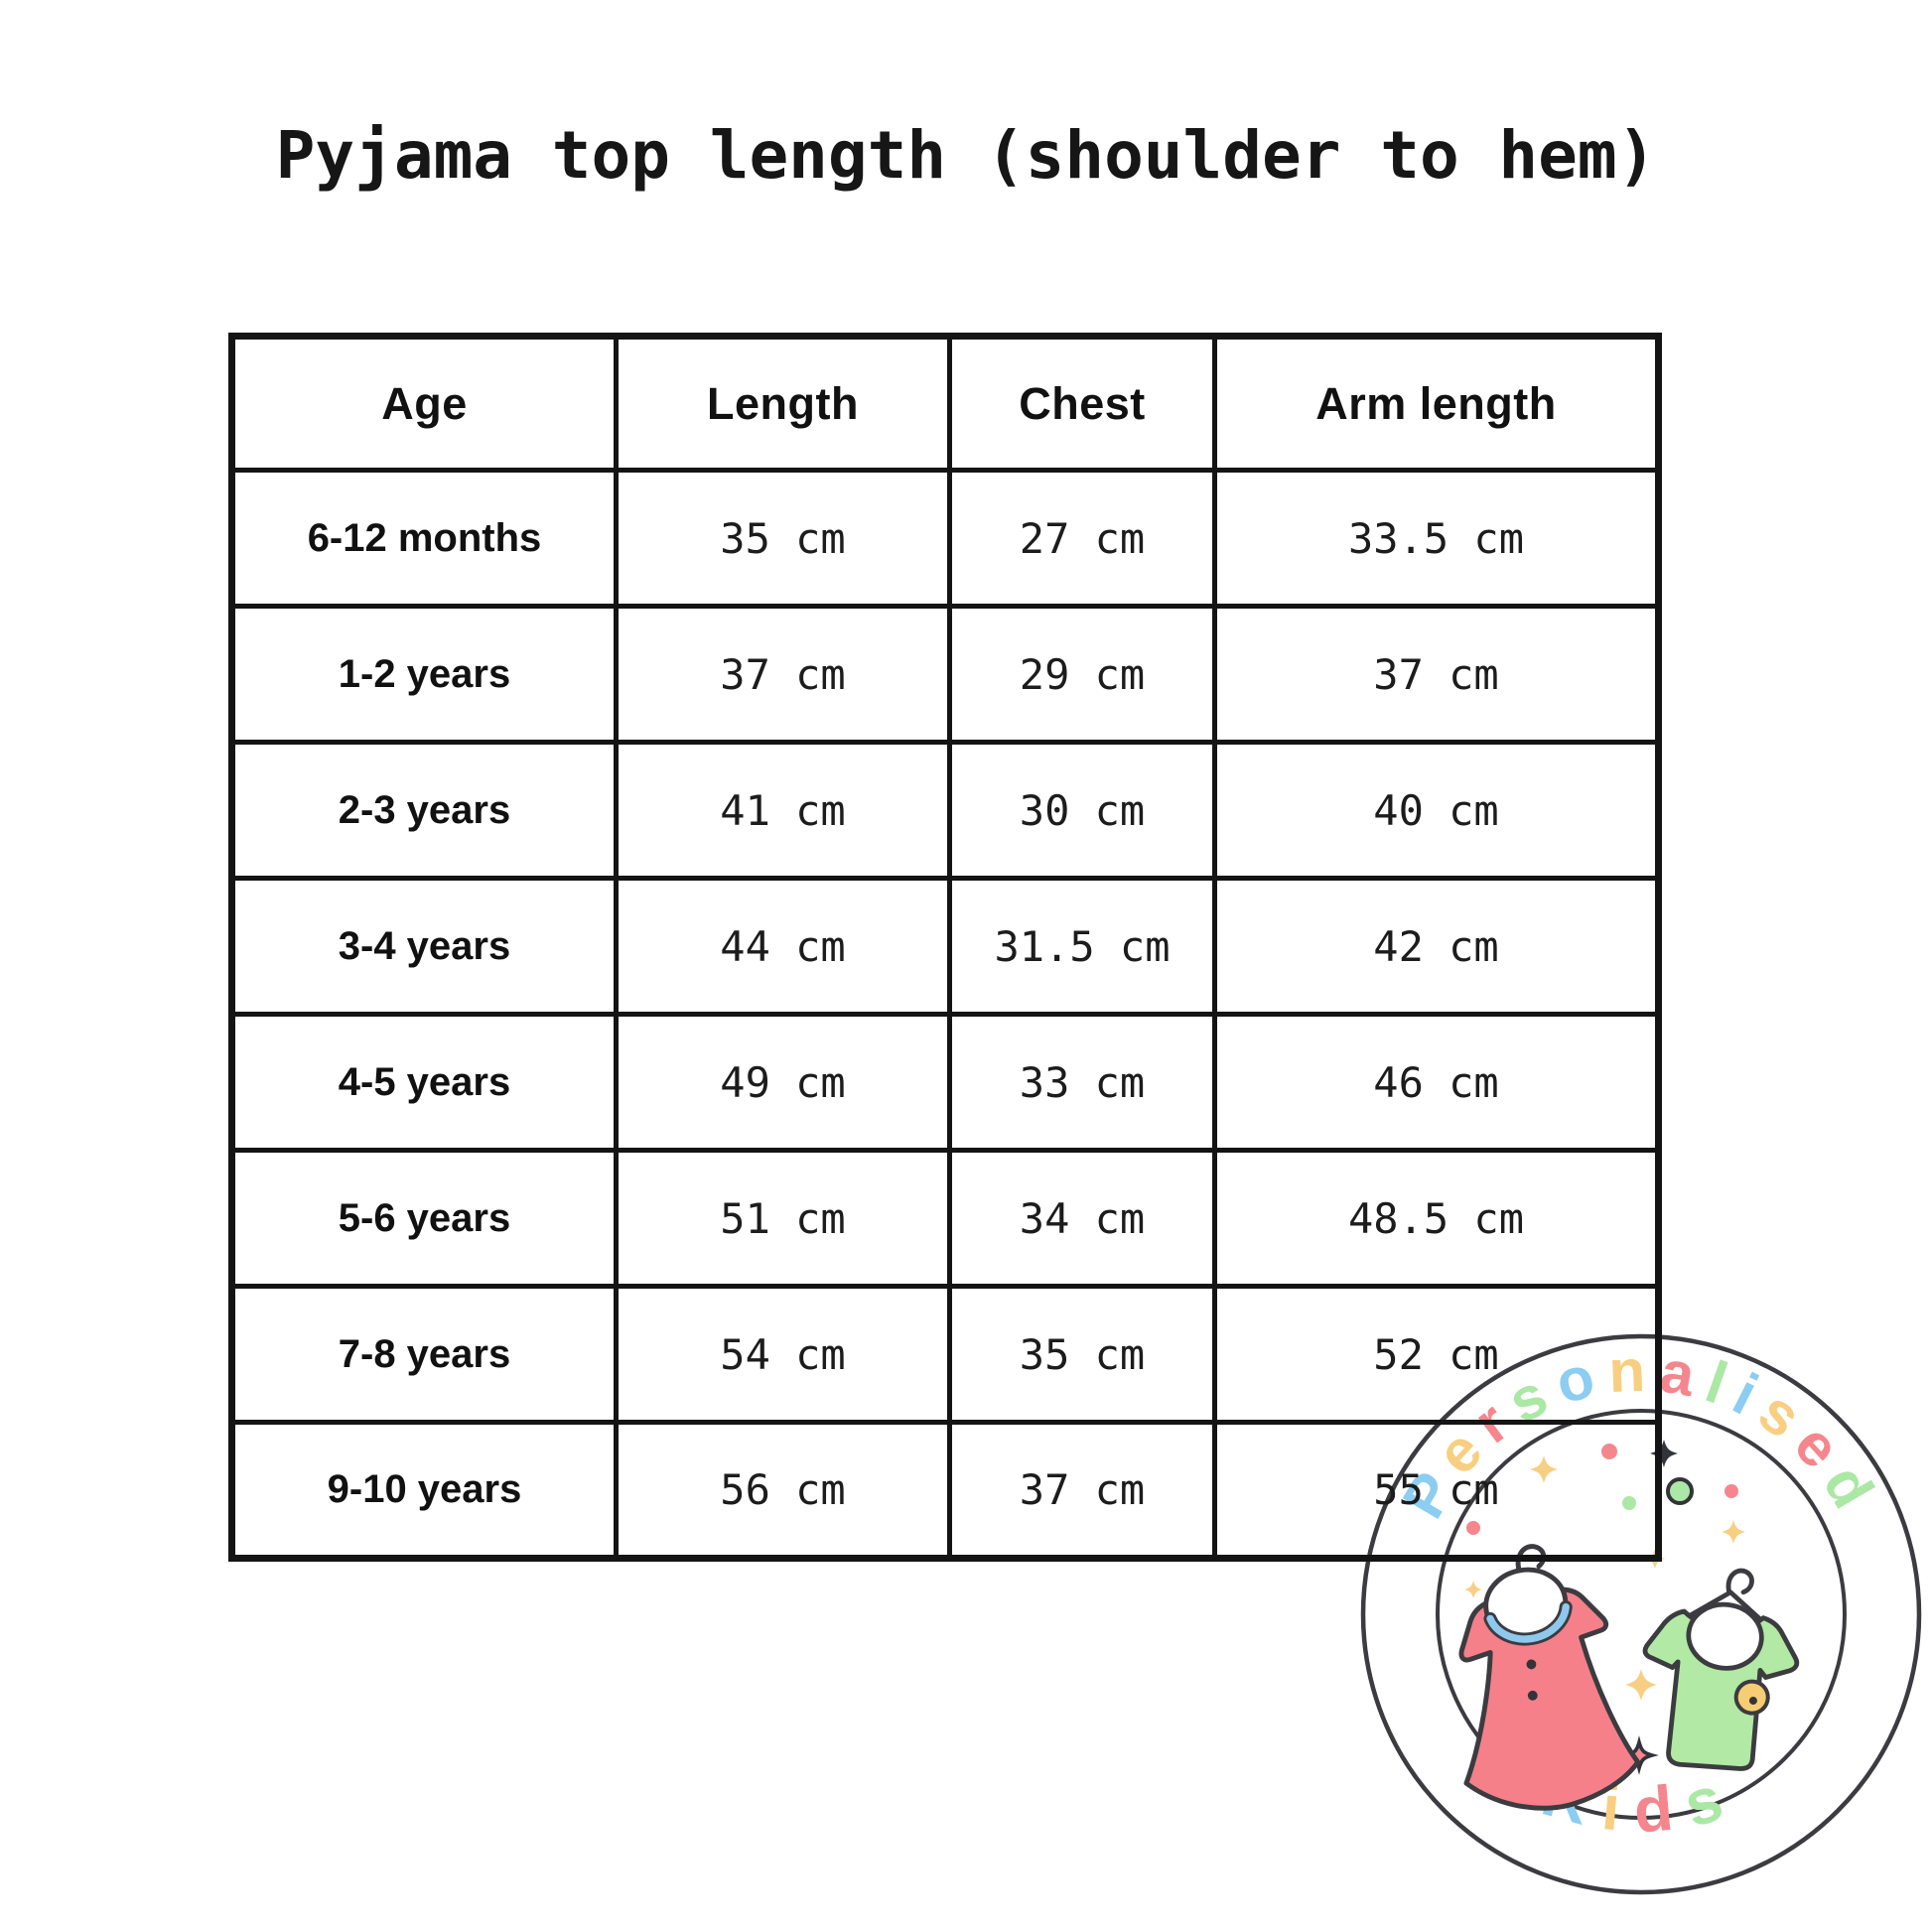 The height and width of the screenshot is (1932, 1932). Describe the element at coordinates (783, 1218) in the screenshot. I see `length-cell: 51 cm` at that location.